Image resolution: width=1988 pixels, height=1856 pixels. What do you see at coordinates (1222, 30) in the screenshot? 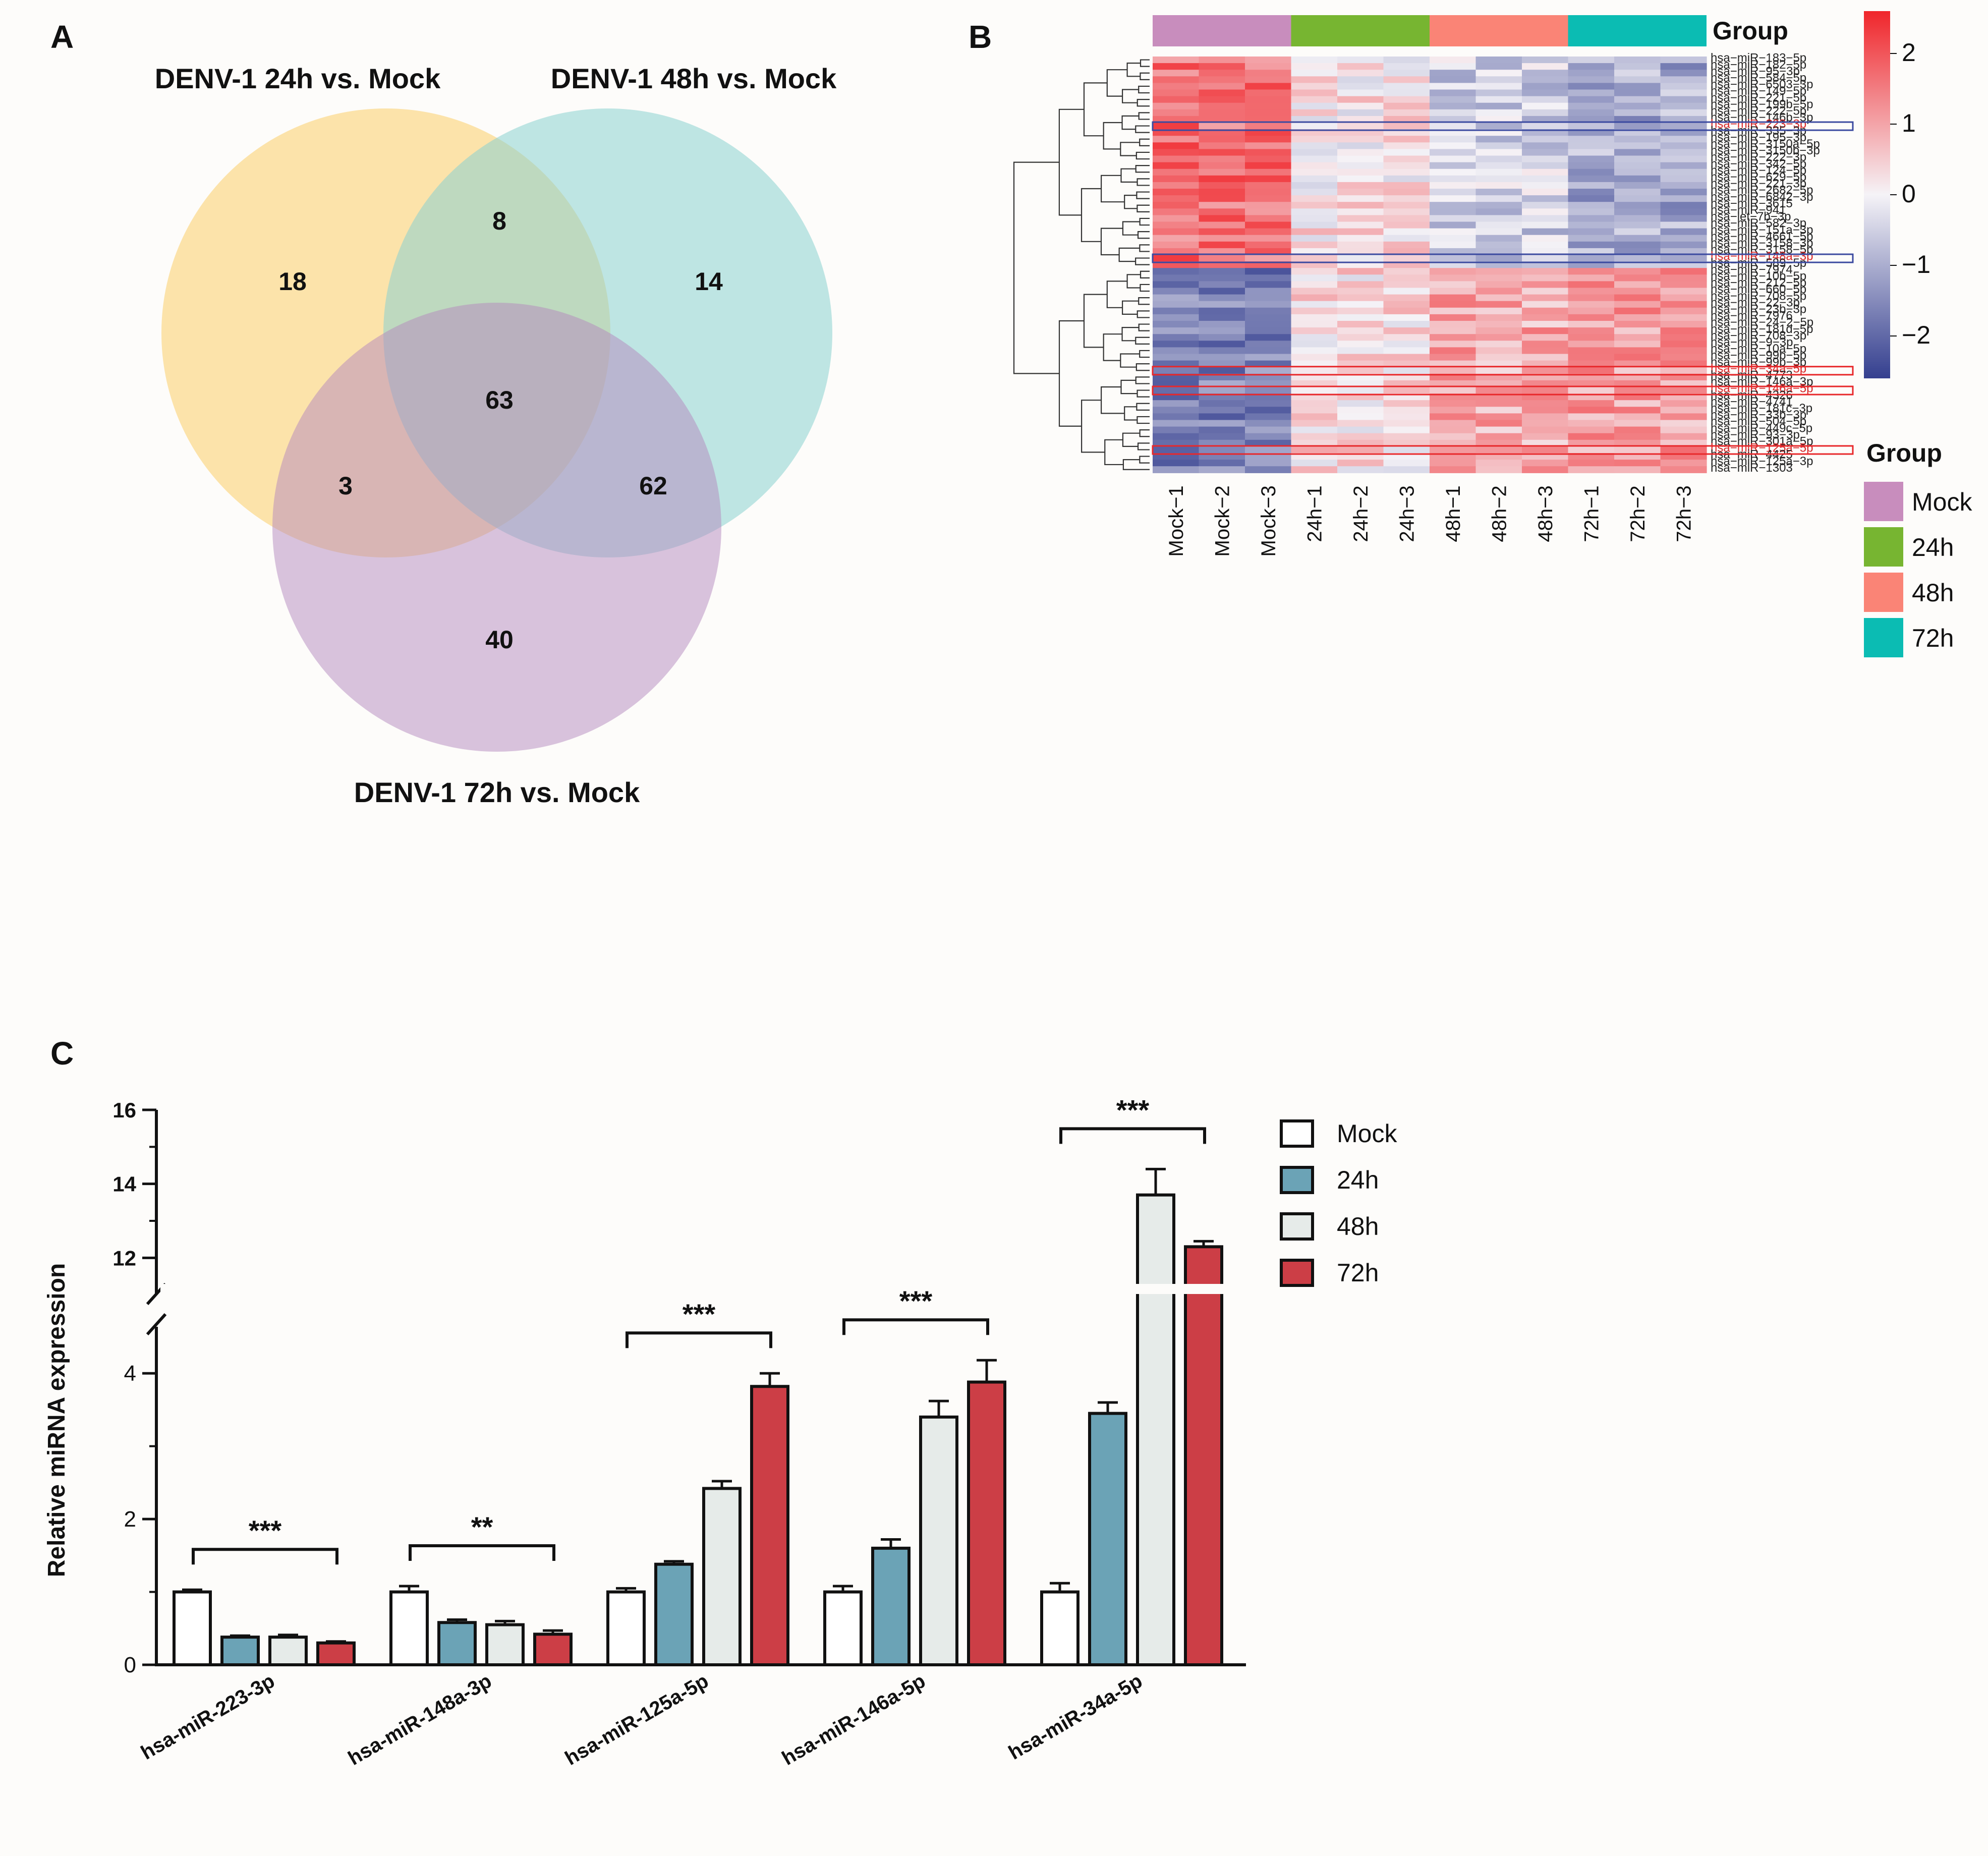
I see `group-bar-mock` at bounding box center [1222, 30].